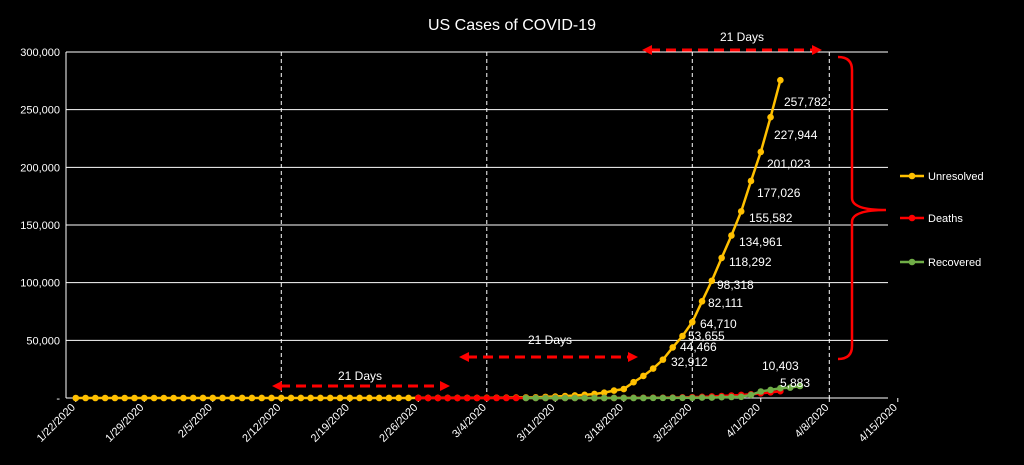  What do you see at coordinates (956, 177) in the screenshot?
I see `legend-entry: Unresolved` at bounding box center [956, 177].